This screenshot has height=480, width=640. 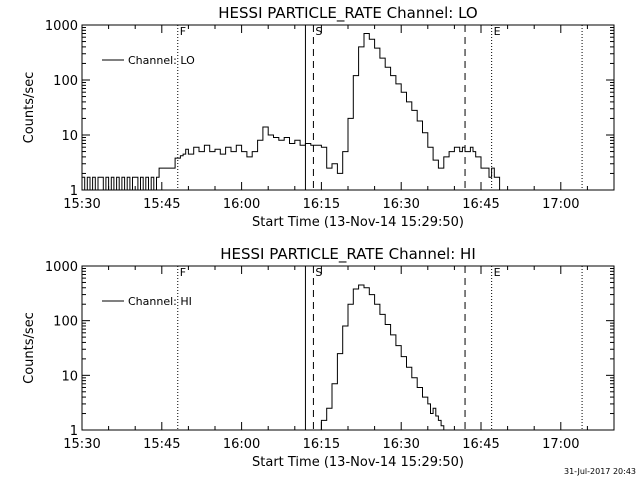 What do you see at coordinates (69, 136) in the screenshot?
I see `panel1-y-tick-label: 10` at bounding box center [69, 136].